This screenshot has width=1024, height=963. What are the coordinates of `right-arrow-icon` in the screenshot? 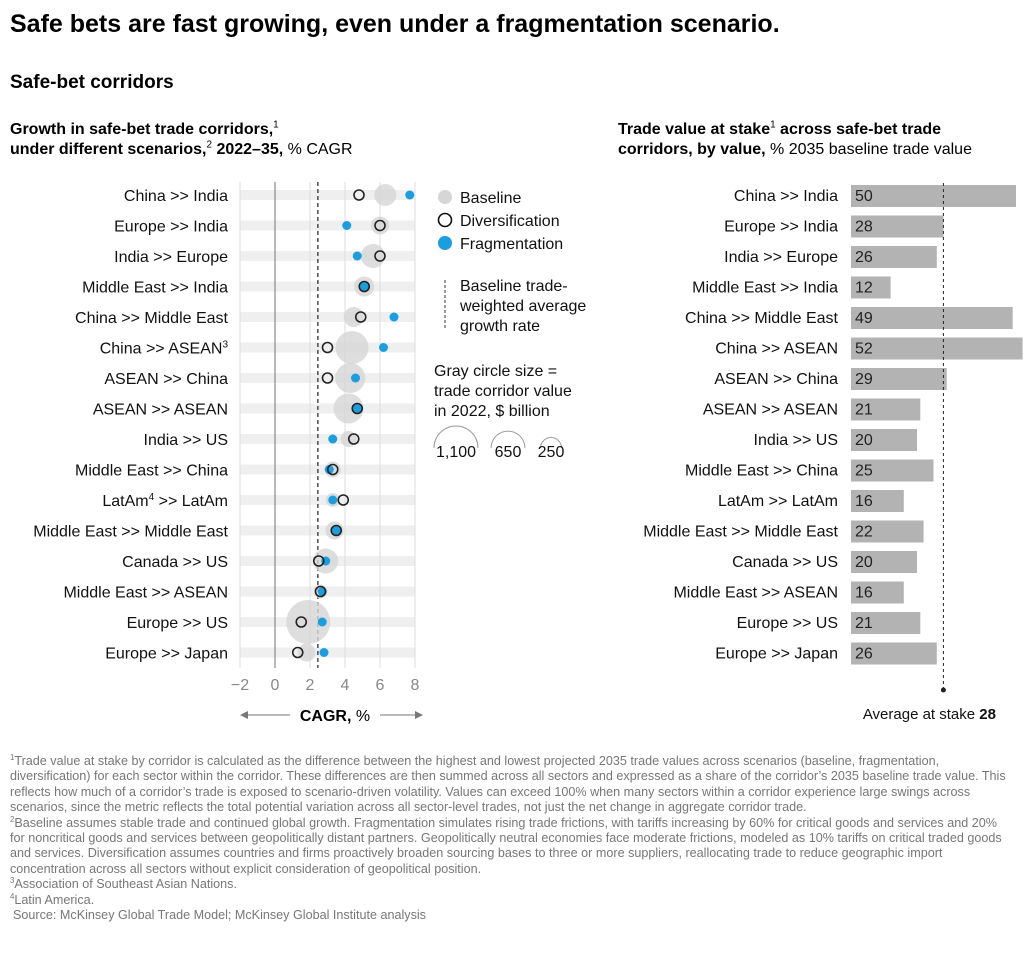 It's located at (419, 715).